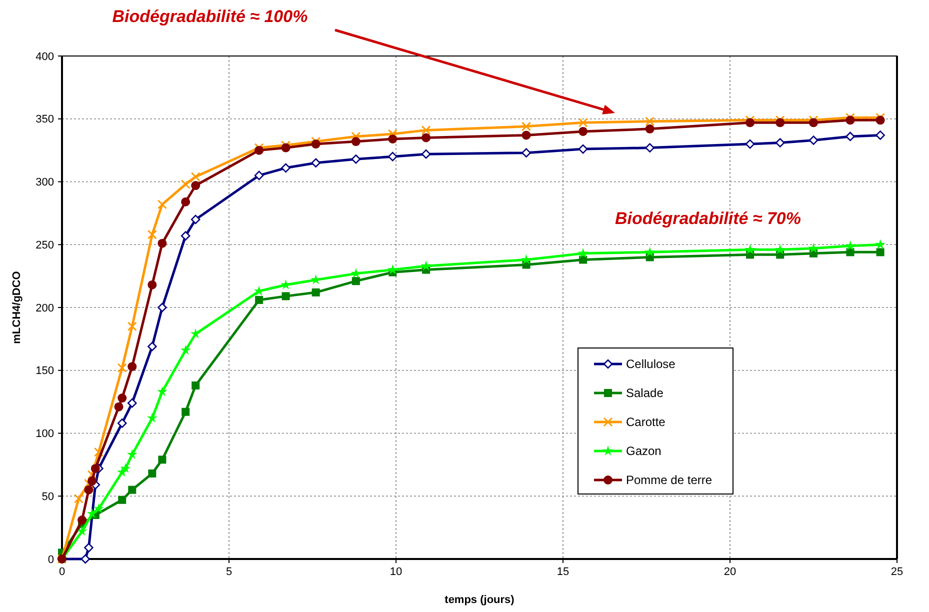 This screenshot has width=929, height=612. I want to click on y-tick-label: 200, so click(45, 308).